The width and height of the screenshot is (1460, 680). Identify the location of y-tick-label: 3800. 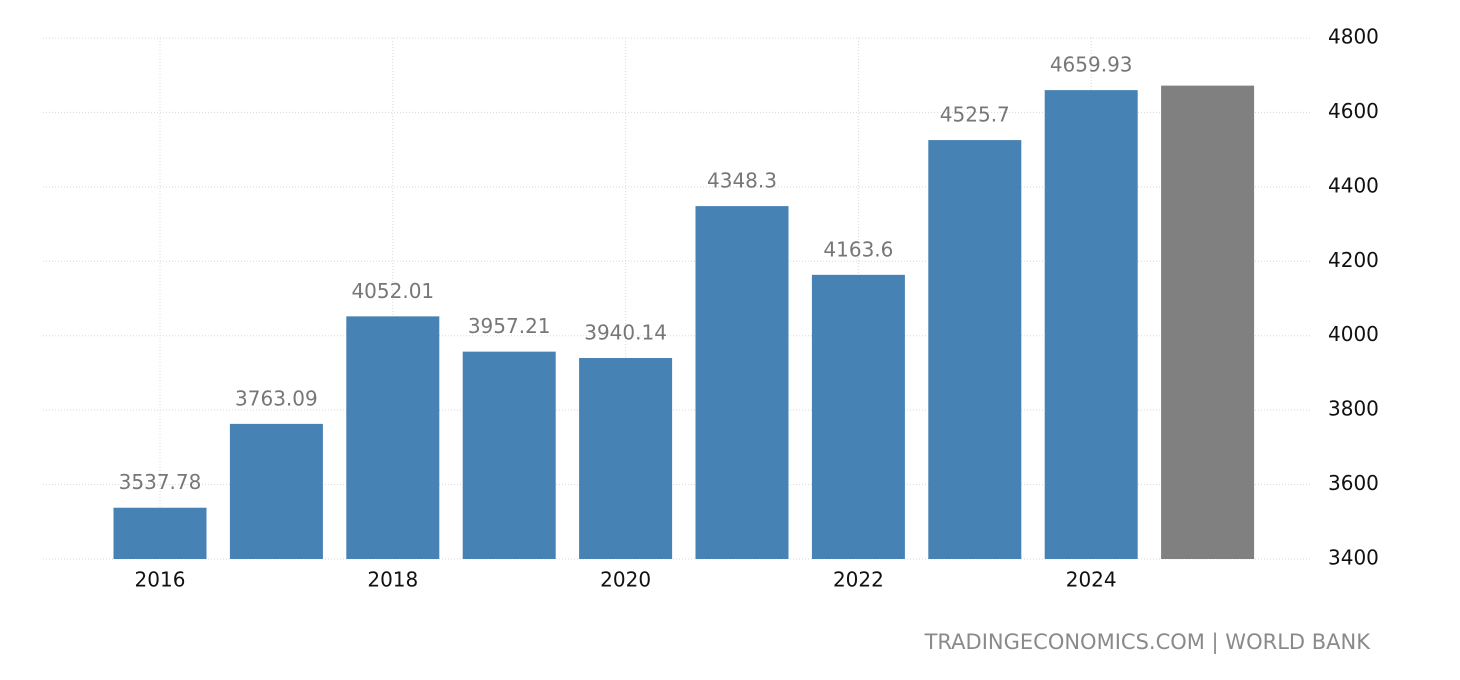
(1353, 409).